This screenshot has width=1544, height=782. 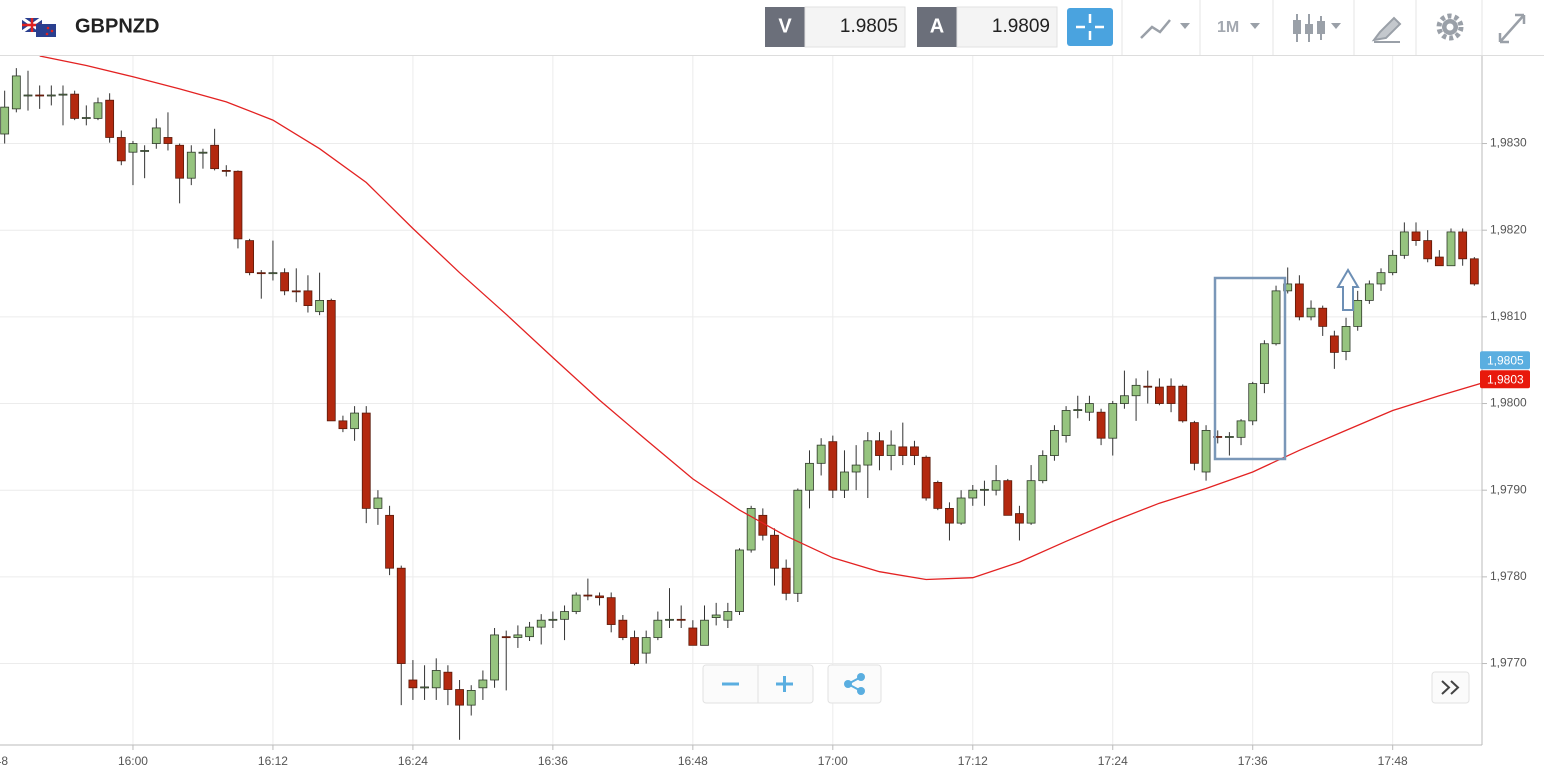 What do you see at coordinates (784, 684) in the screenshot?
I see `zoom-in-button` at bounding box center [784, 684].